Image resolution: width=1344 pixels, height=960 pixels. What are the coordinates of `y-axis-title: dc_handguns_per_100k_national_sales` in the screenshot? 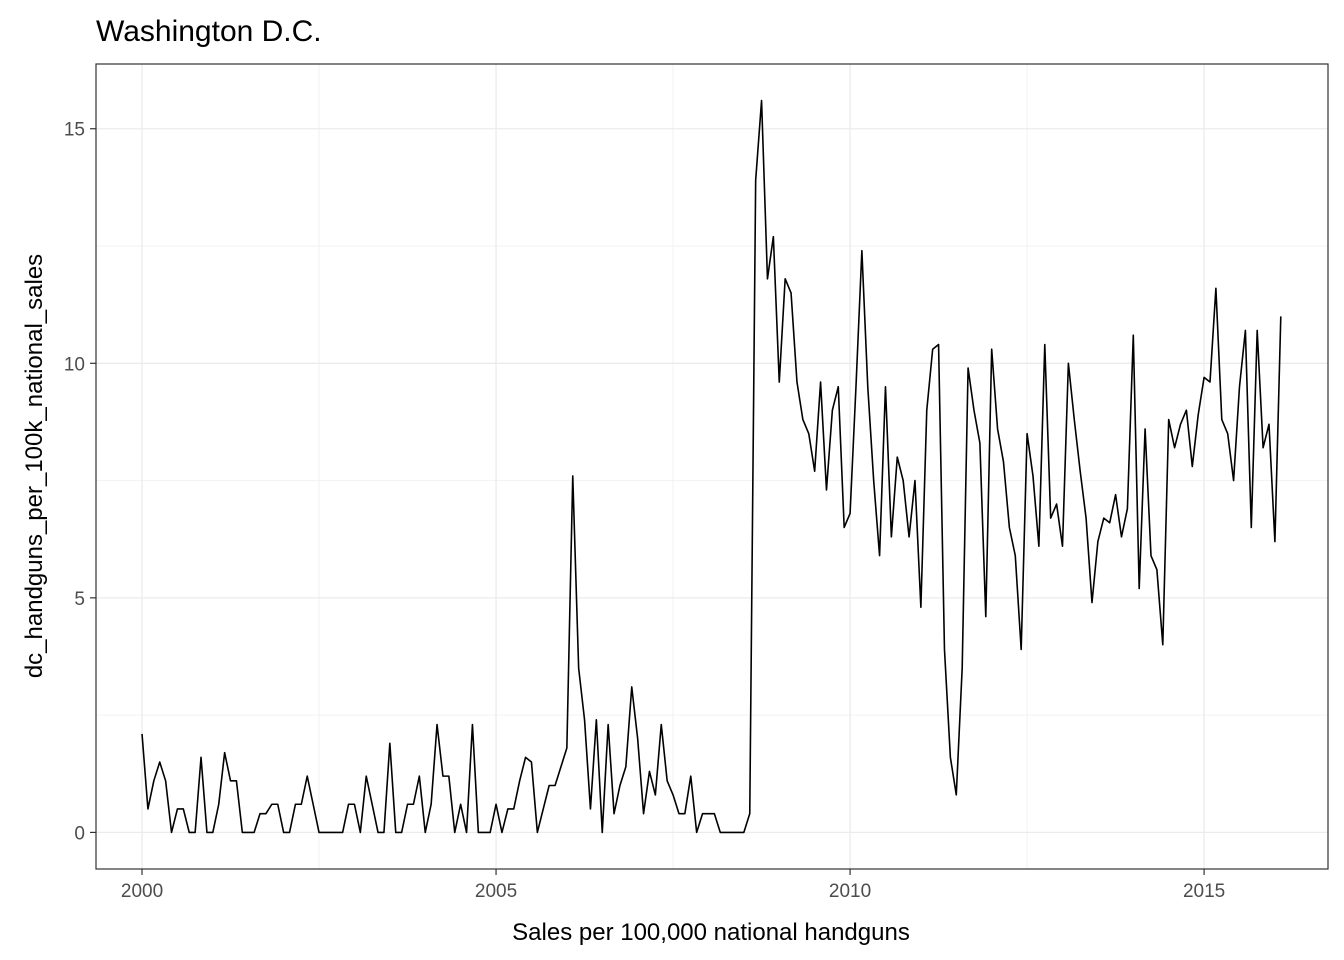 It's located at (34, 466).